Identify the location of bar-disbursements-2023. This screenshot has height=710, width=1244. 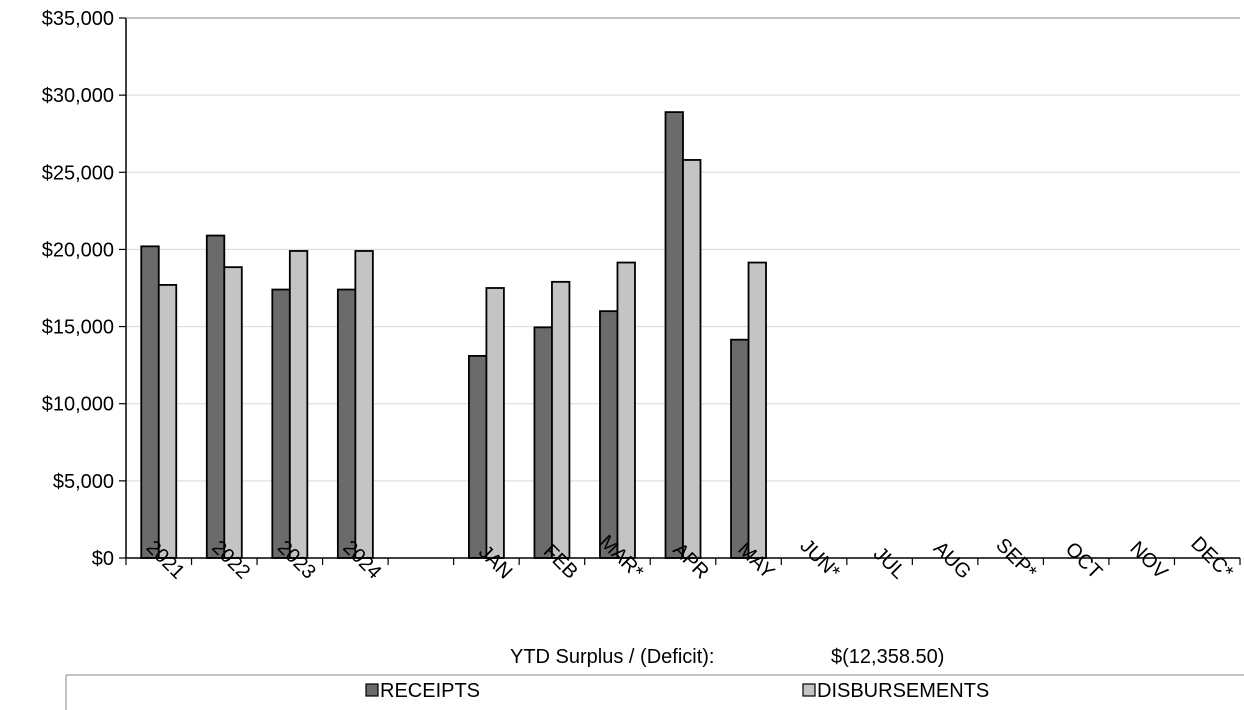
(298, 404).